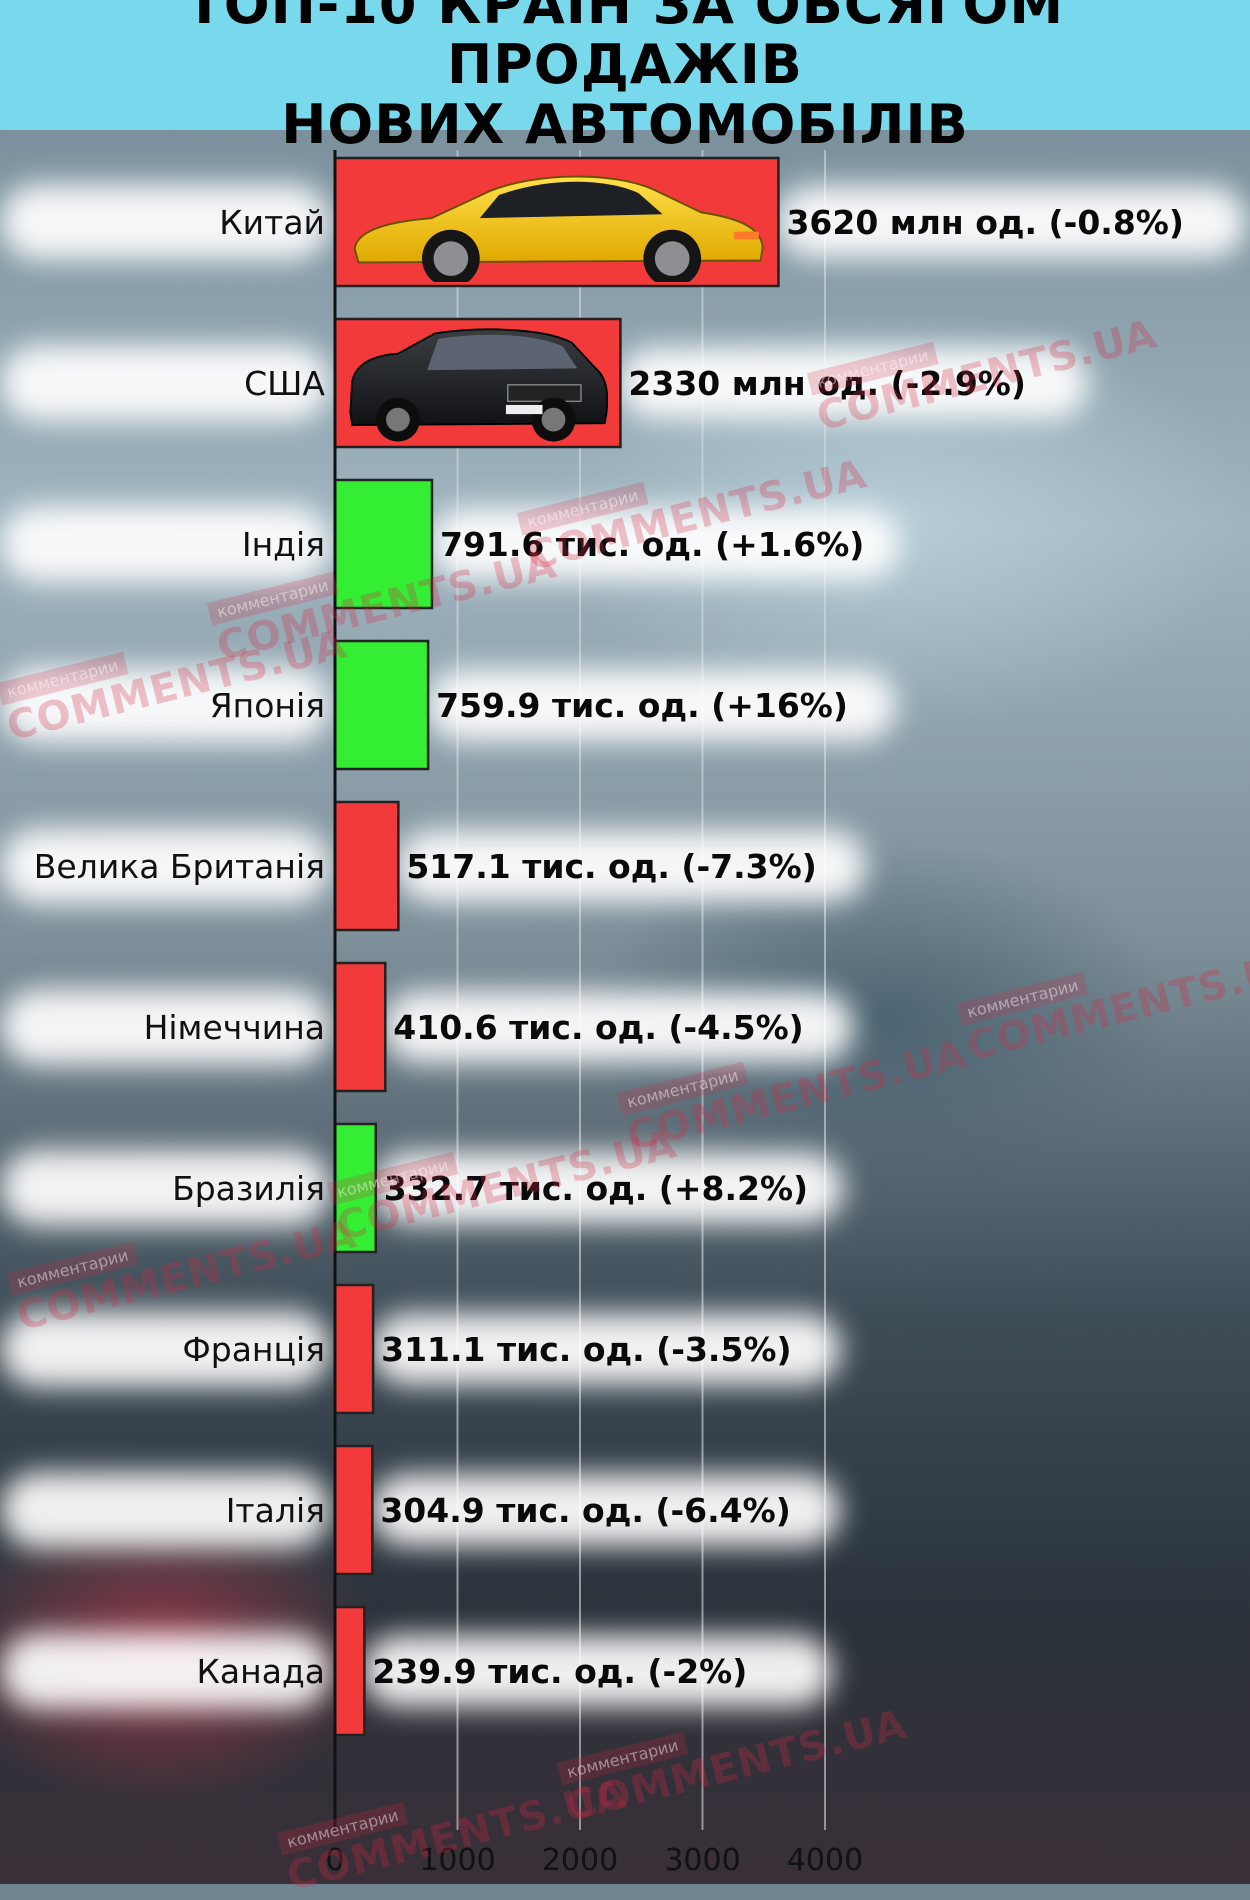 This screenshot has height=1900, width=1250. Describe the element at coordinates (596, 1188) in the screenshot. I see `value-label-7: 332.7 тис. од. (+8.2%)` at that location.